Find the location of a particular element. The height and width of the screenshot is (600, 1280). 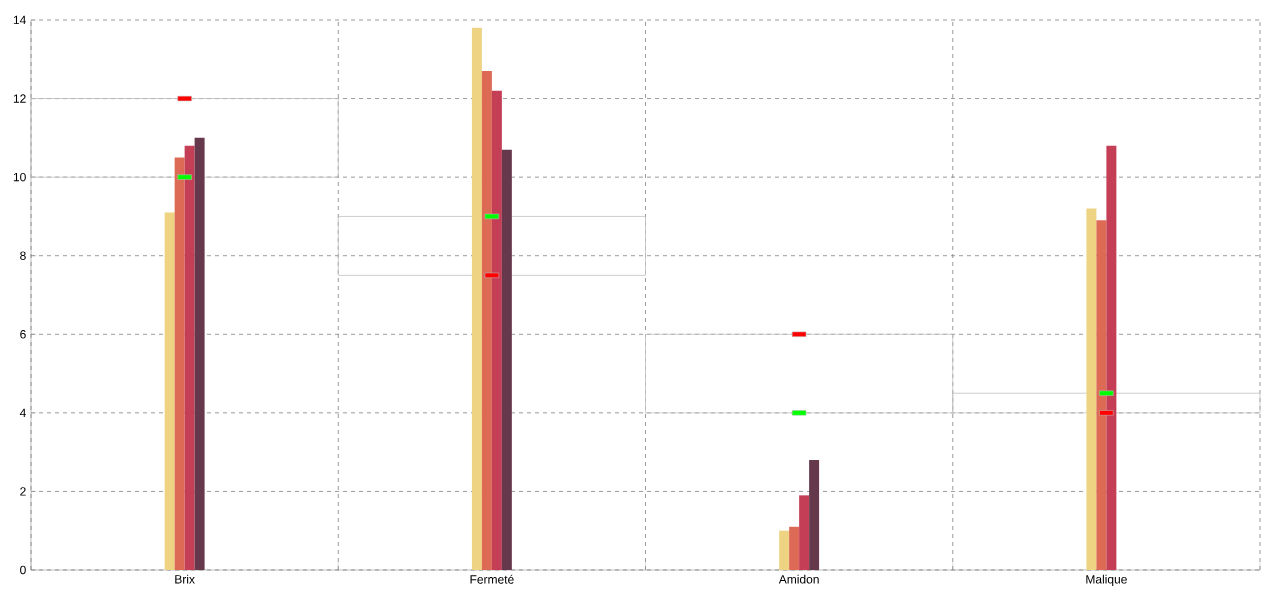

y-tick-label: 6 is located at coordinates (23, 334).